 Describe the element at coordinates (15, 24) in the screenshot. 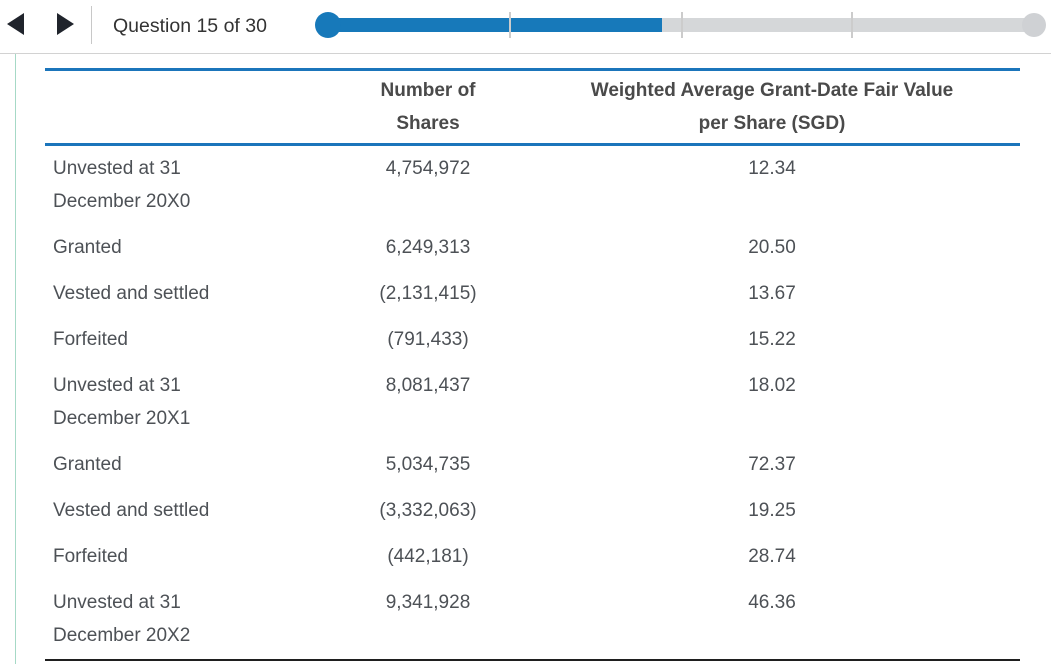

I see `previous-question-arrow-icon` at that location.